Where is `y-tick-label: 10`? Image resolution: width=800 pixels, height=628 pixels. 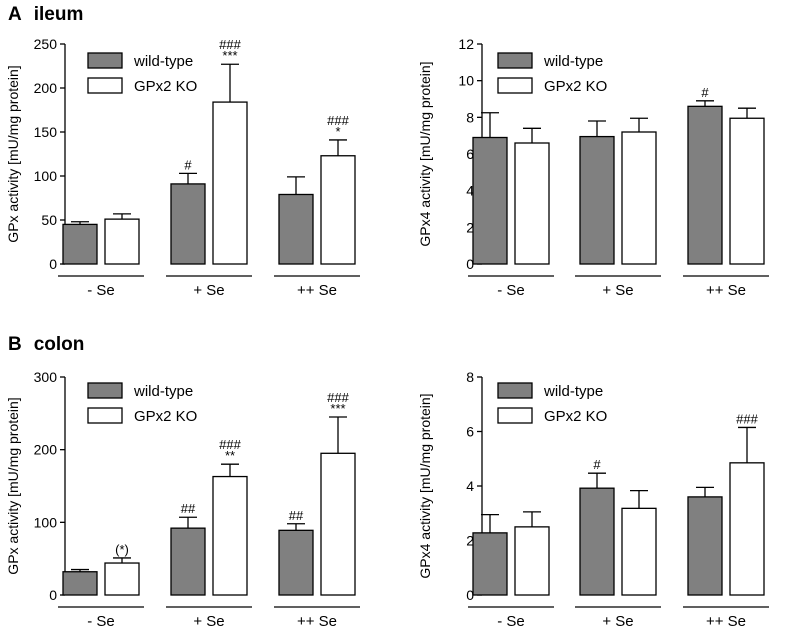
y-tick-label: 10 is located at coordinates (466, 81).